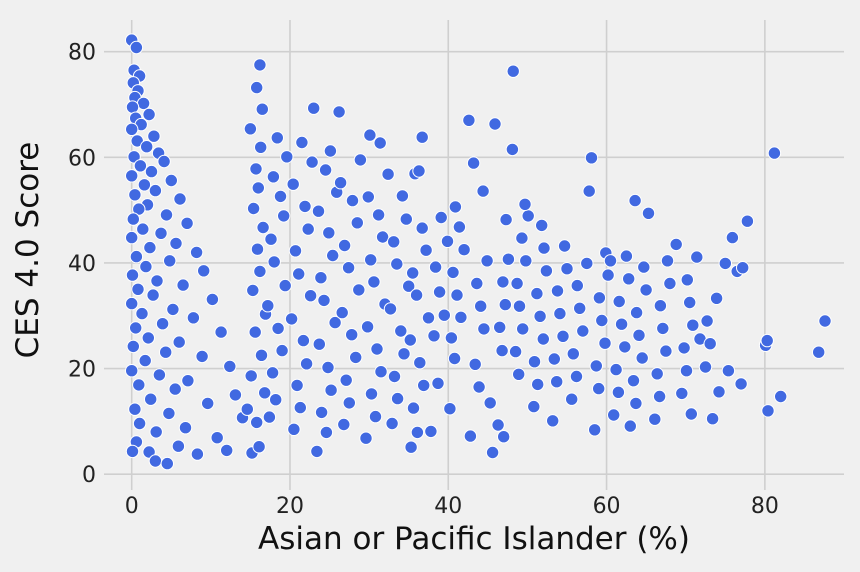 Image resolution: width=860 pixels, height=572 pixels. What do you see at coordinates (607, 506) in the screenshot?
I see `x-tick-label: 60` at bounding box center [607, 506].